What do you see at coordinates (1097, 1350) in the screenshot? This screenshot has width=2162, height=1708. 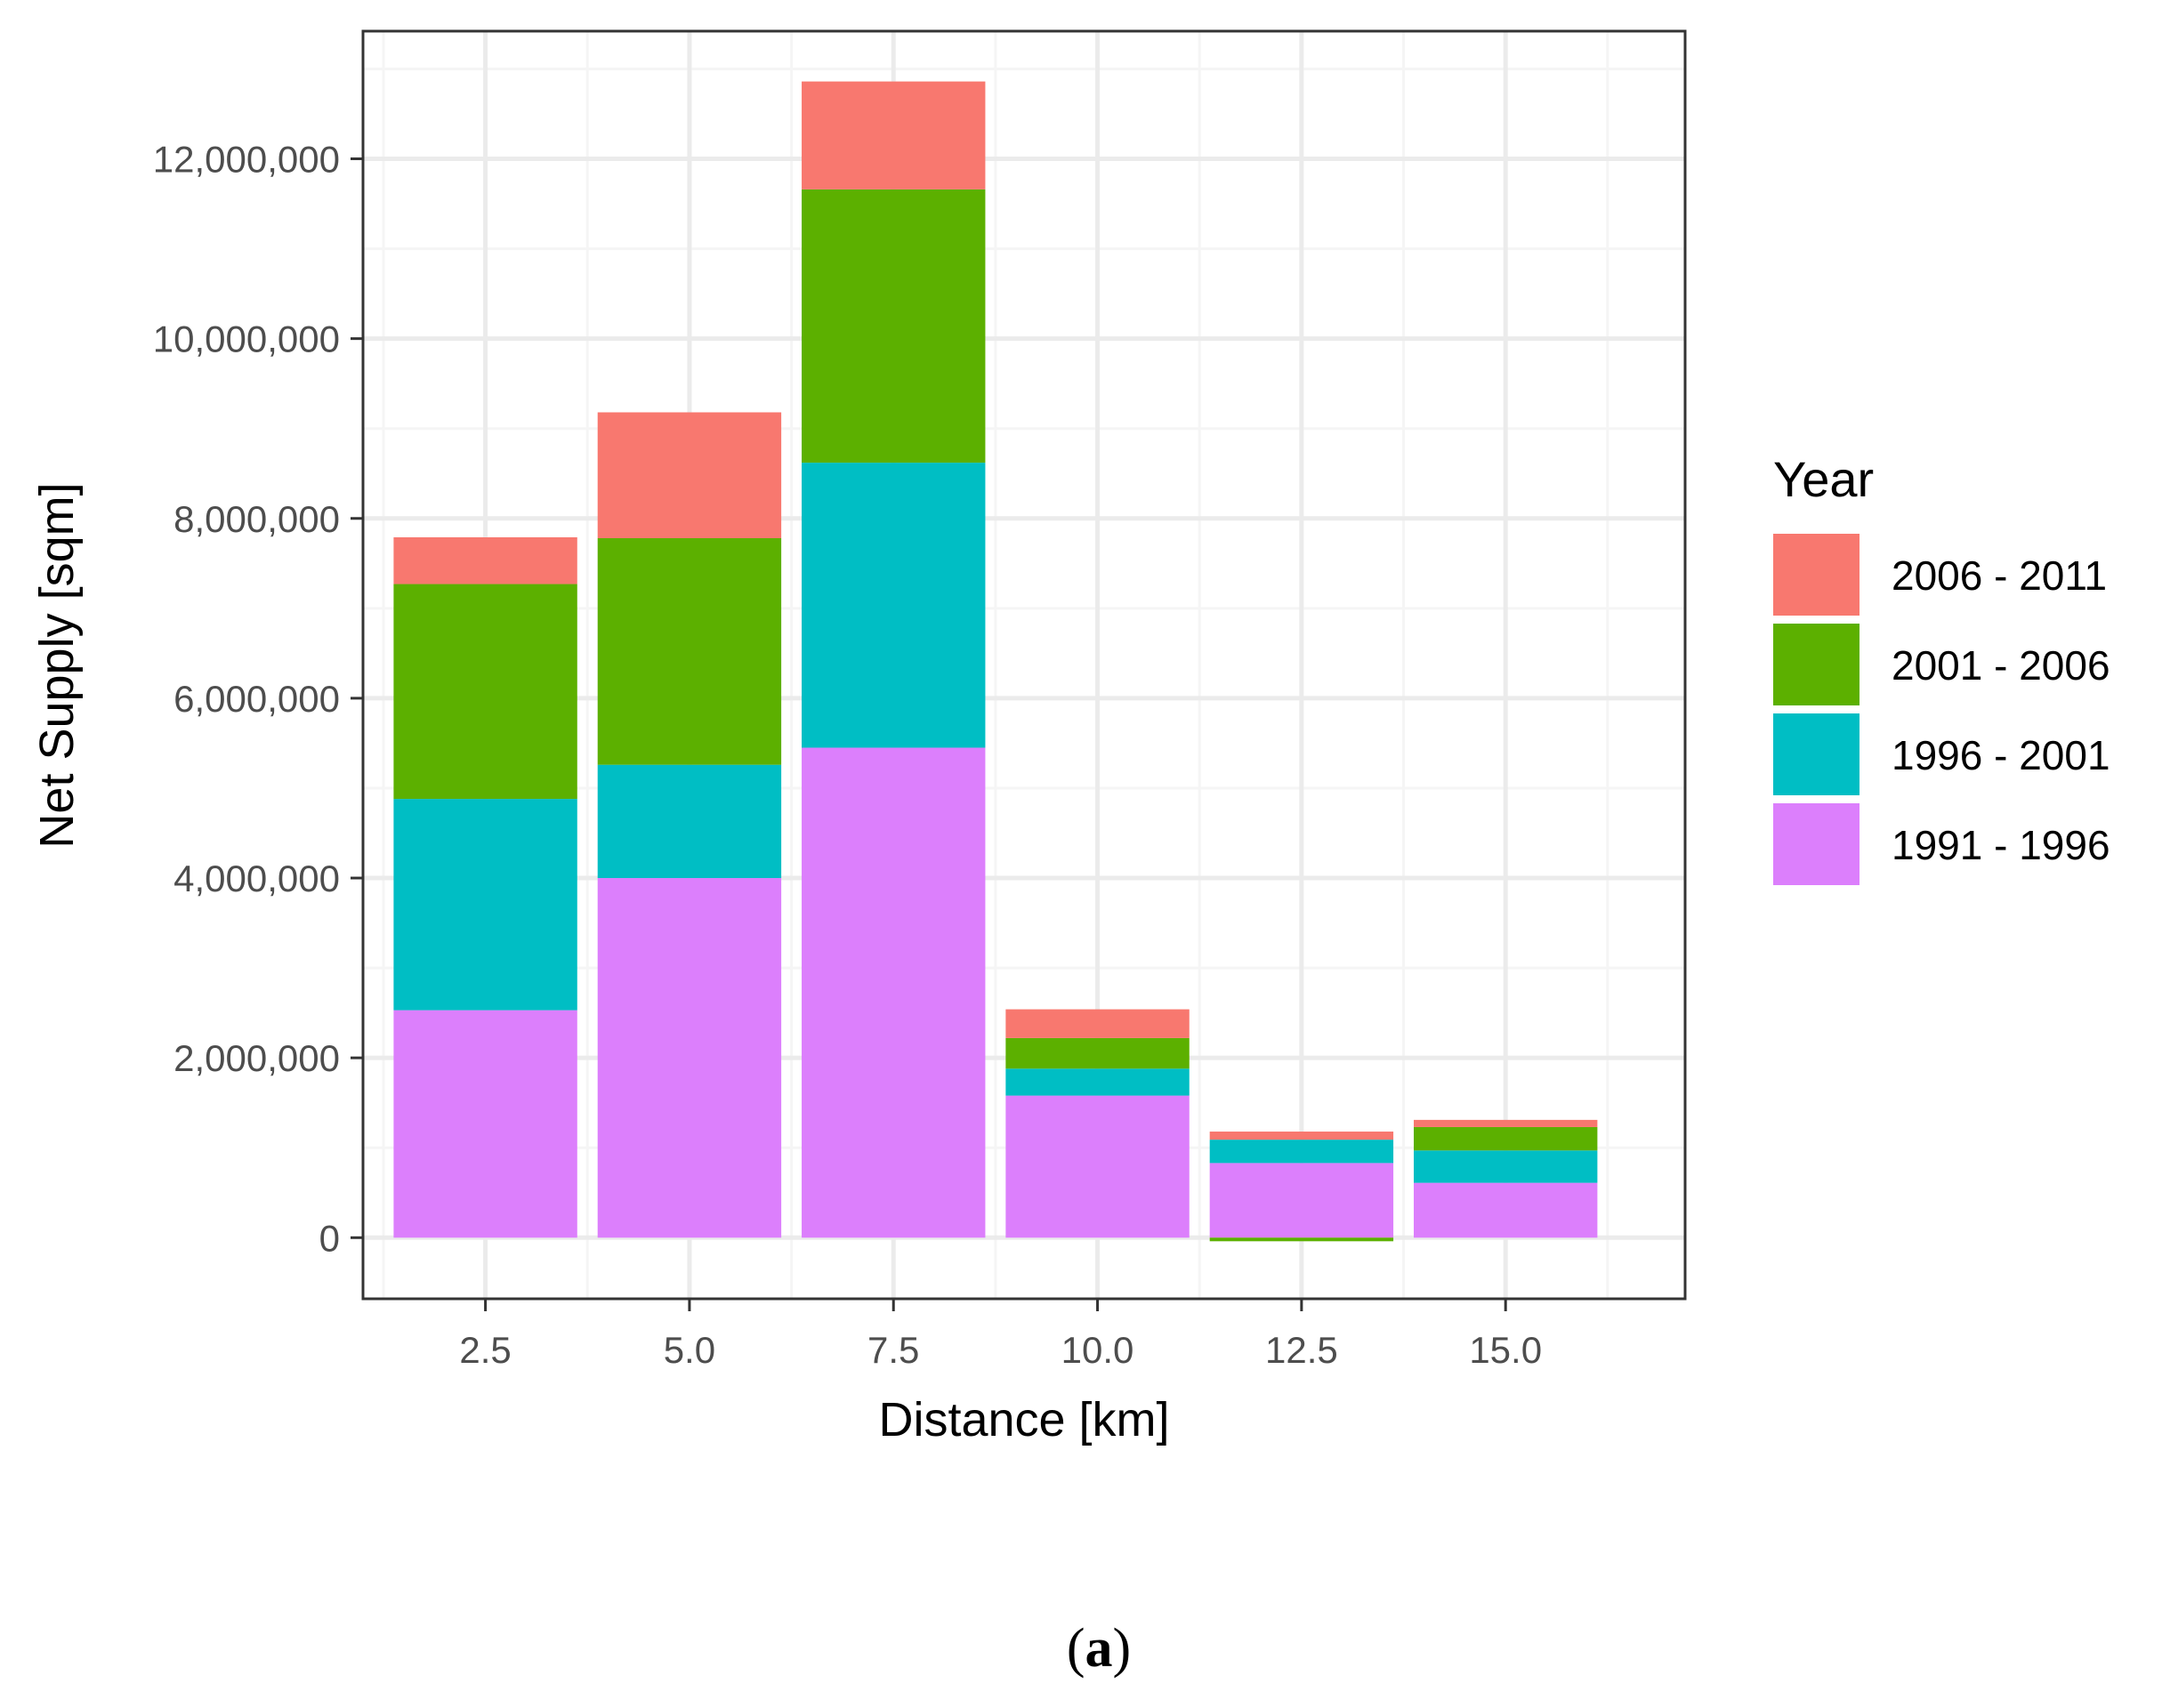 I see `x-tick-label: 10.0` at bounding box center [1097, 1350].